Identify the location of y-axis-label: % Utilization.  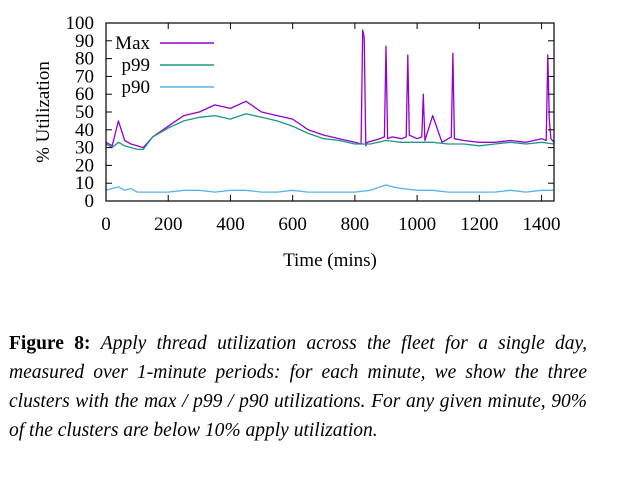
(43, 112).